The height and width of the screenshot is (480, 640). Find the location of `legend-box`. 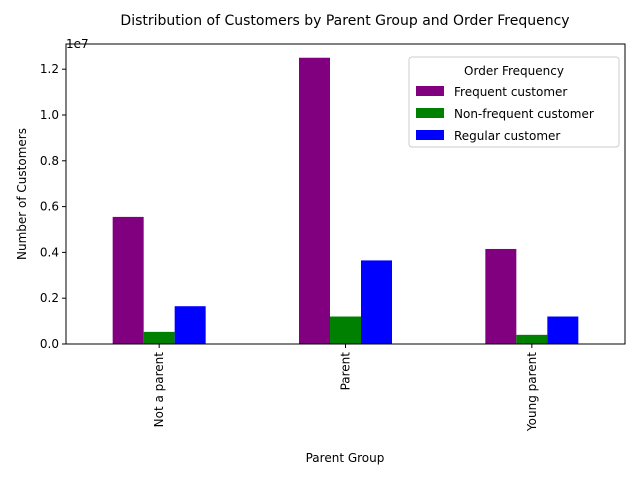

legend-box is located at coordinates (514, 102).